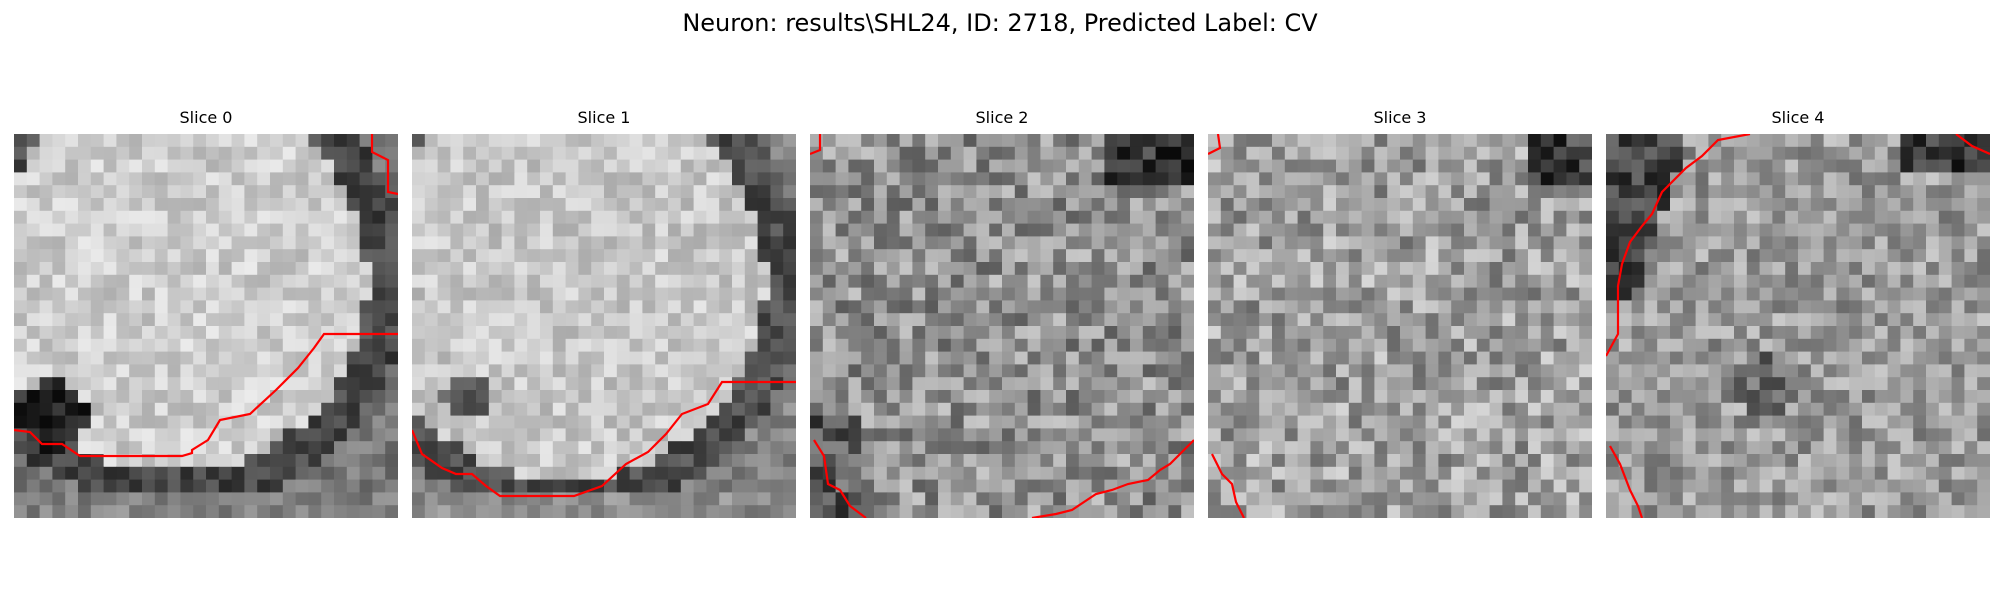 This screenshot has width=2000, height=600. I want to click on slice-title-2: Slice 2, so click(1002, 117).